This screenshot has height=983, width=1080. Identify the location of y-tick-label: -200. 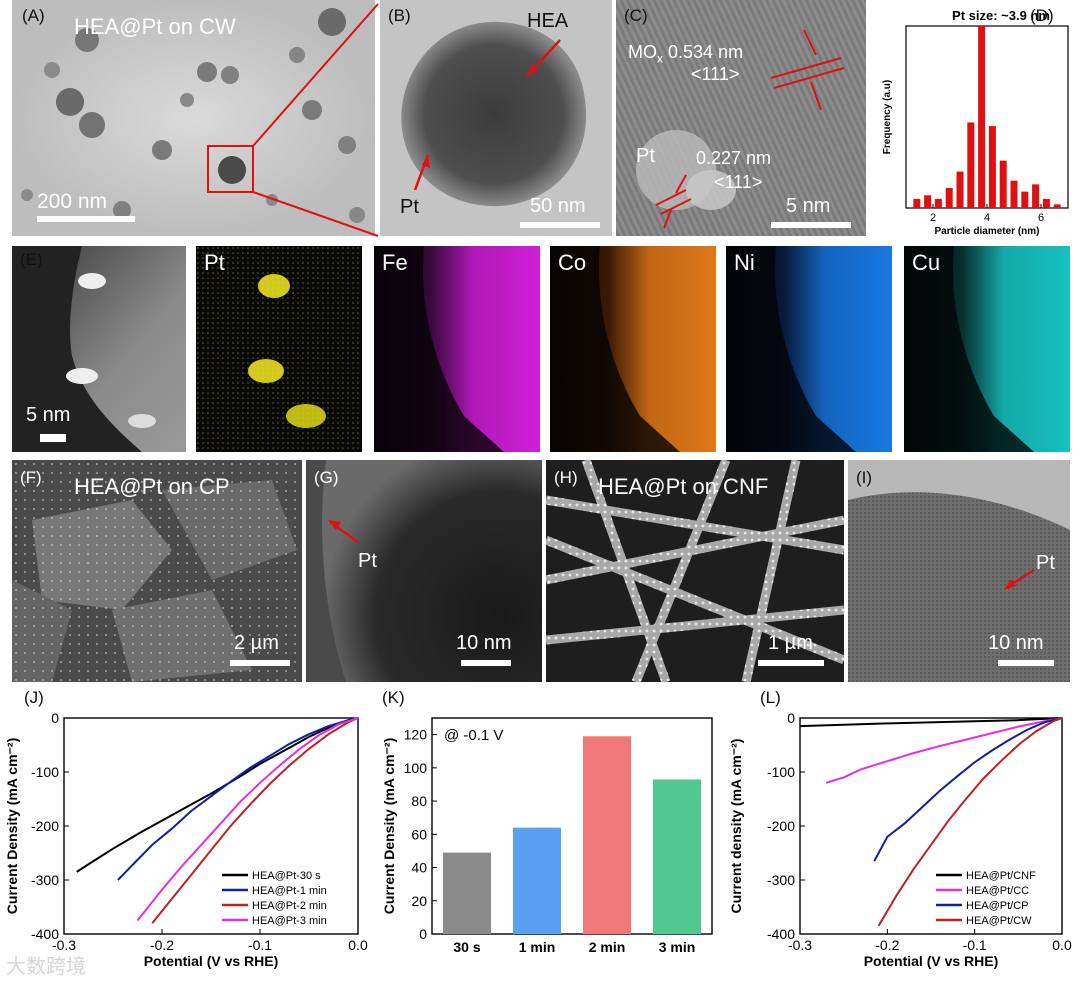
(45, 826).